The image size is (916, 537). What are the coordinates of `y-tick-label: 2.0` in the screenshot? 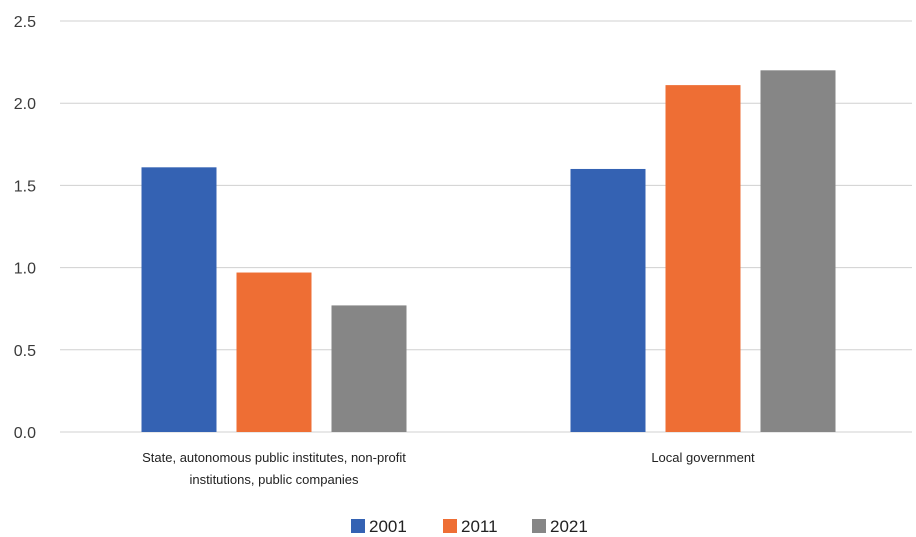 It's located at (25, 104).